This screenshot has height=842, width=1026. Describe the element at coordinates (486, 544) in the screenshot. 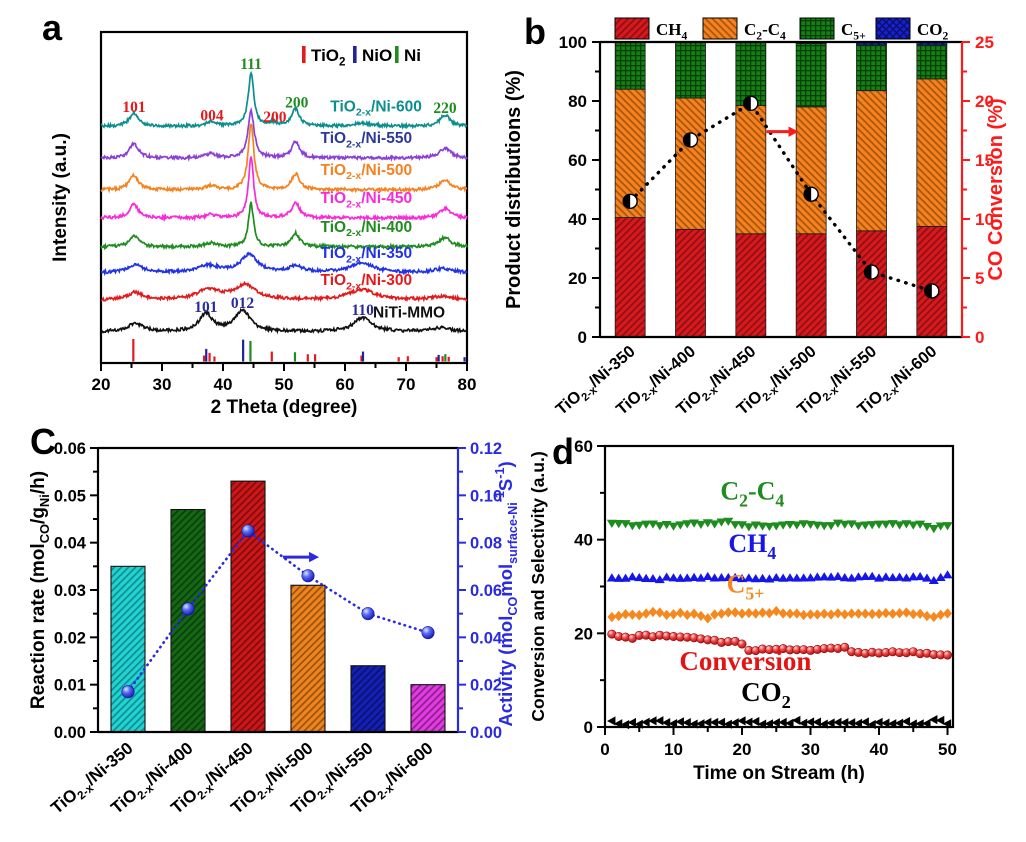

I see `svg-text: 0.08` at that location.